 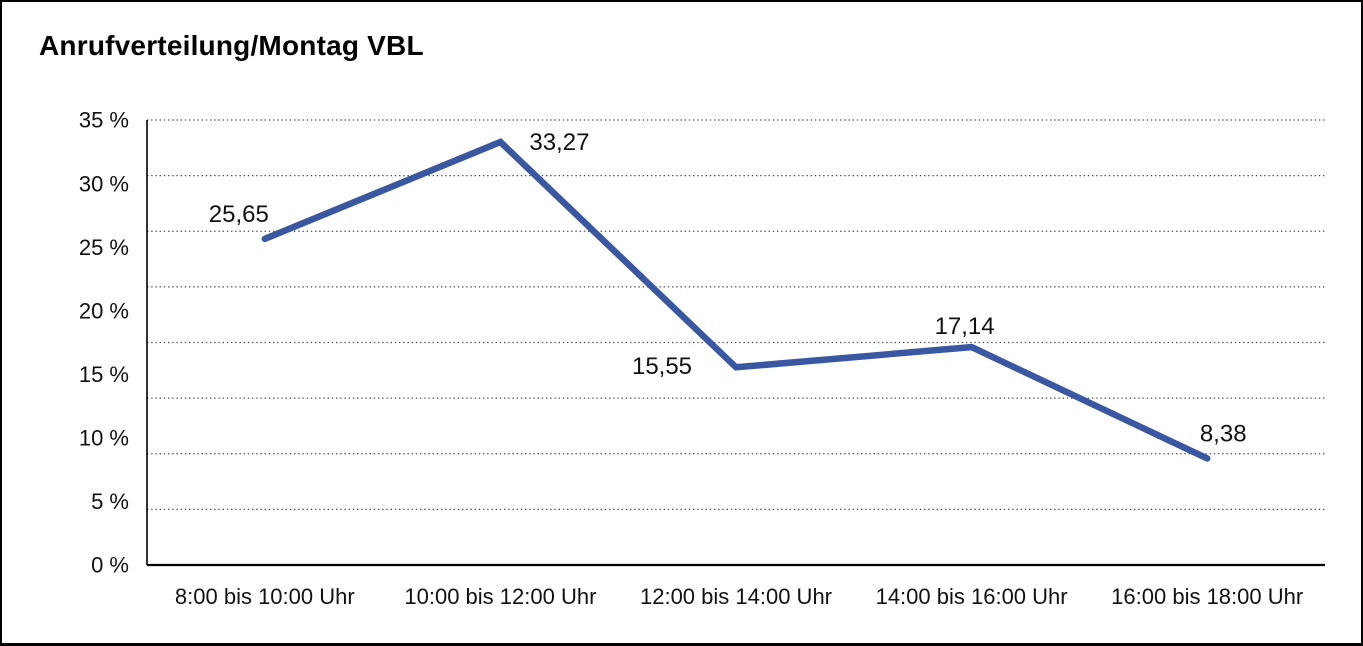 I want to click on data-point-label: 8,38, so click(x=1223, y=433).